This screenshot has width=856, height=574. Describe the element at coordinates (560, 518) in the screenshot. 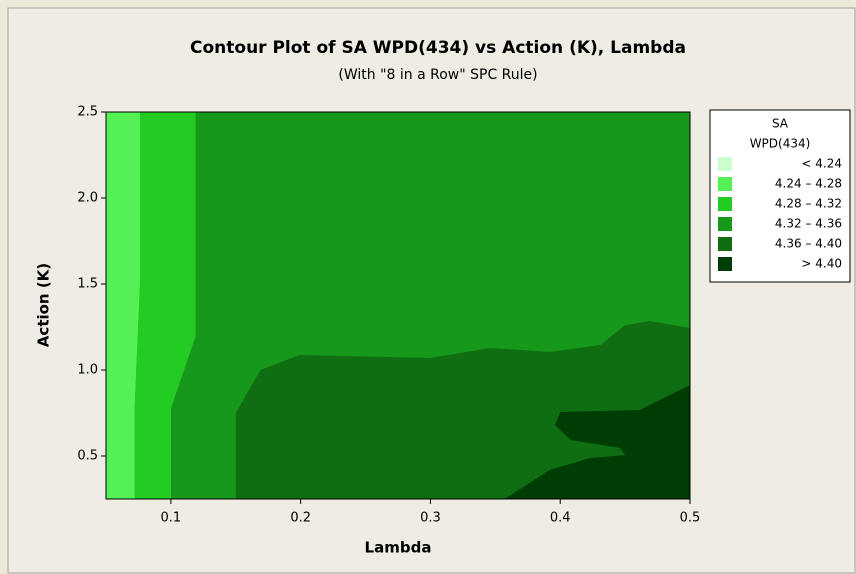

I see `x-tick-label: 0.4` at that location.